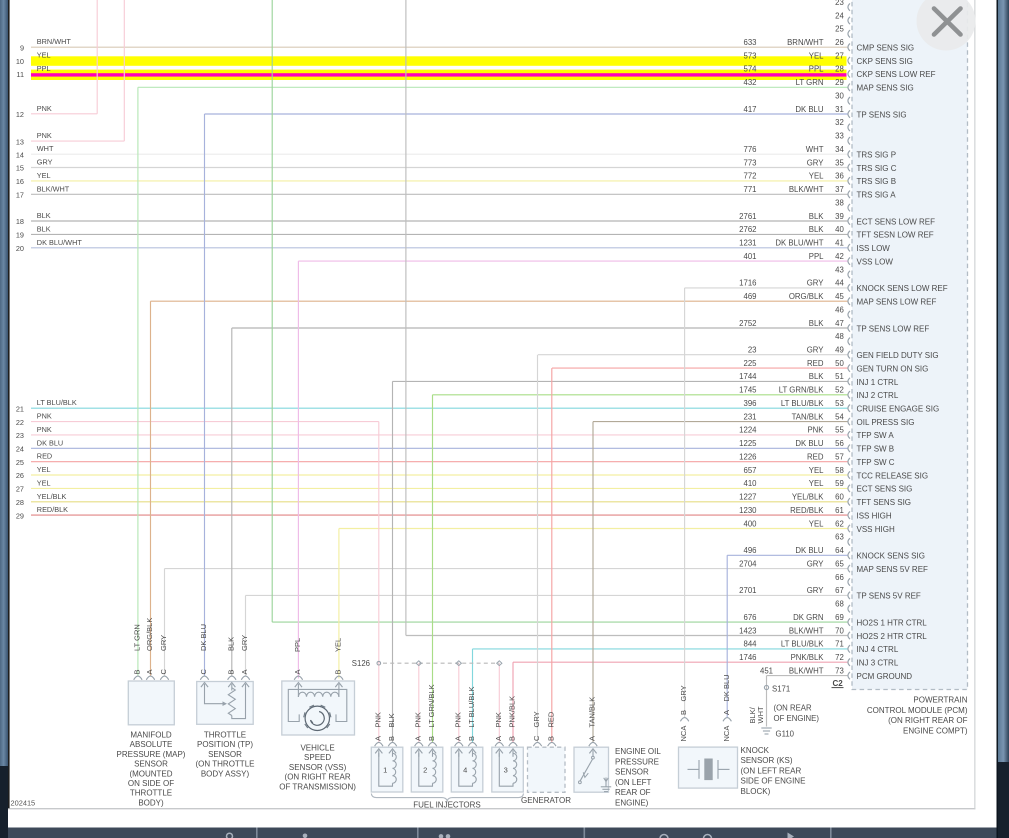 The image size is (1009, 838). Describe the element at coordinates (839, 430) in the screenshot. I see `svg-text: 55` at that location.